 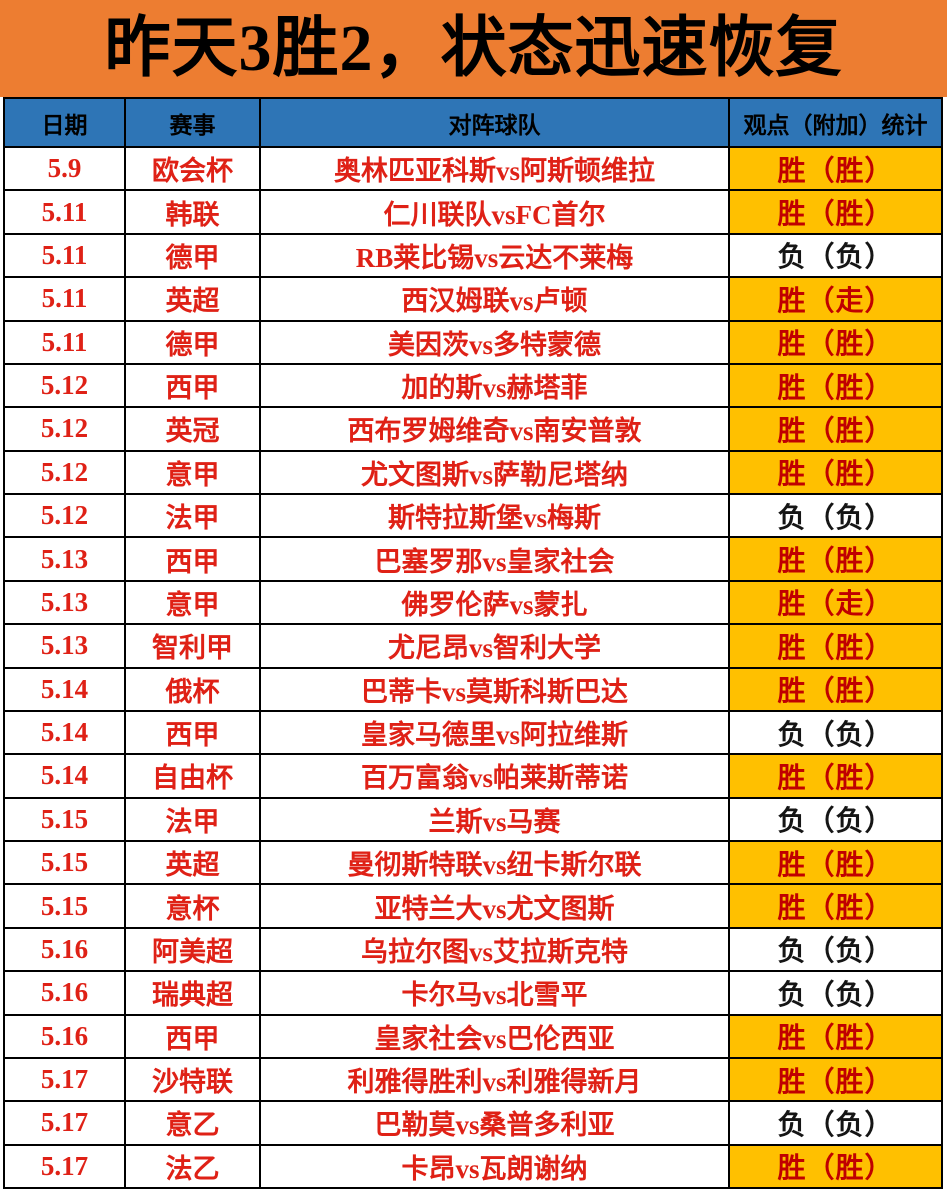 What do you see at coordinates (193, 602) in the screenshot?
I see `league-cell: 意甲` at bounding box center [193, 602].